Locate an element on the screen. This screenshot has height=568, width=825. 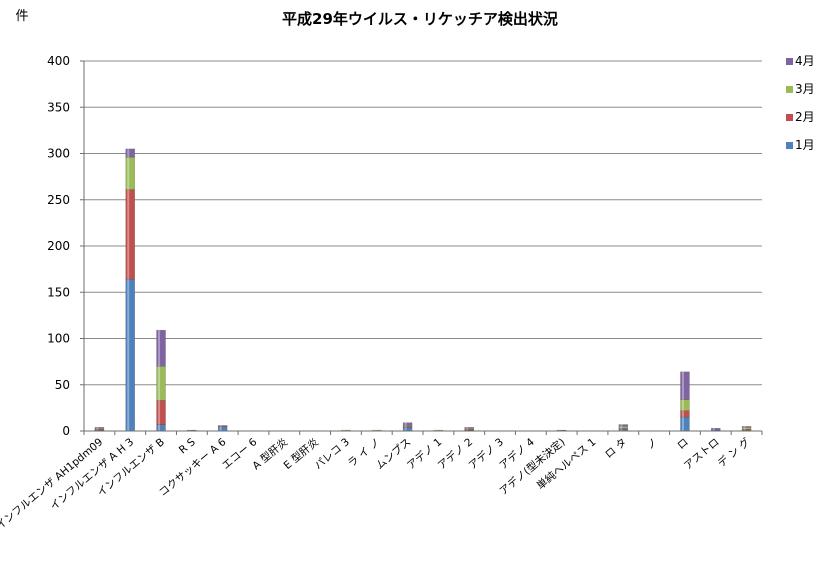
y-tick-label: 250 is located at coordinates (58, 200).